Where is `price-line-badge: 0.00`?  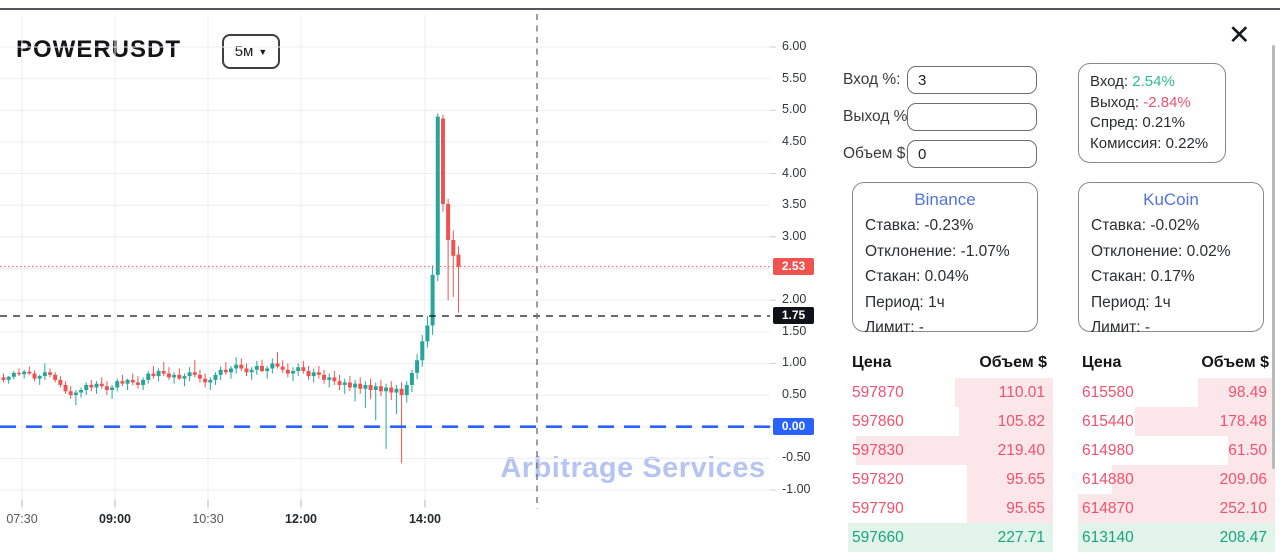 price-line-badge: 0.00 is located at coordinates (793, 427).